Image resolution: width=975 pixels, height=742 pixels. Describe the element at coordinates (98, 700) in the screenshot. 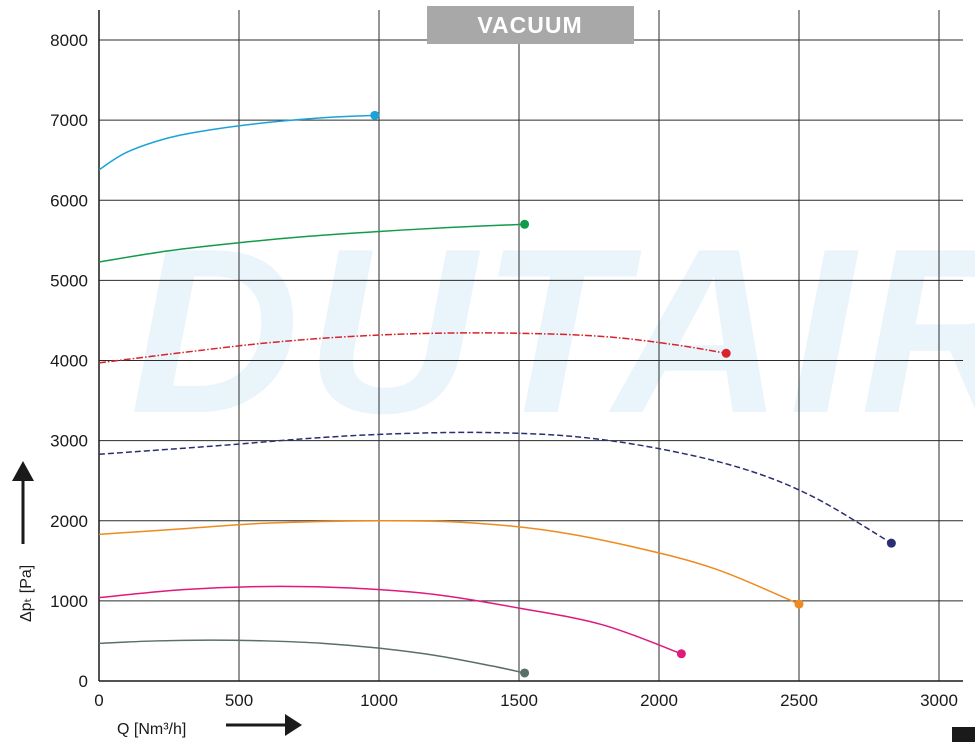

I see `x-tick-label: 0` at that location.